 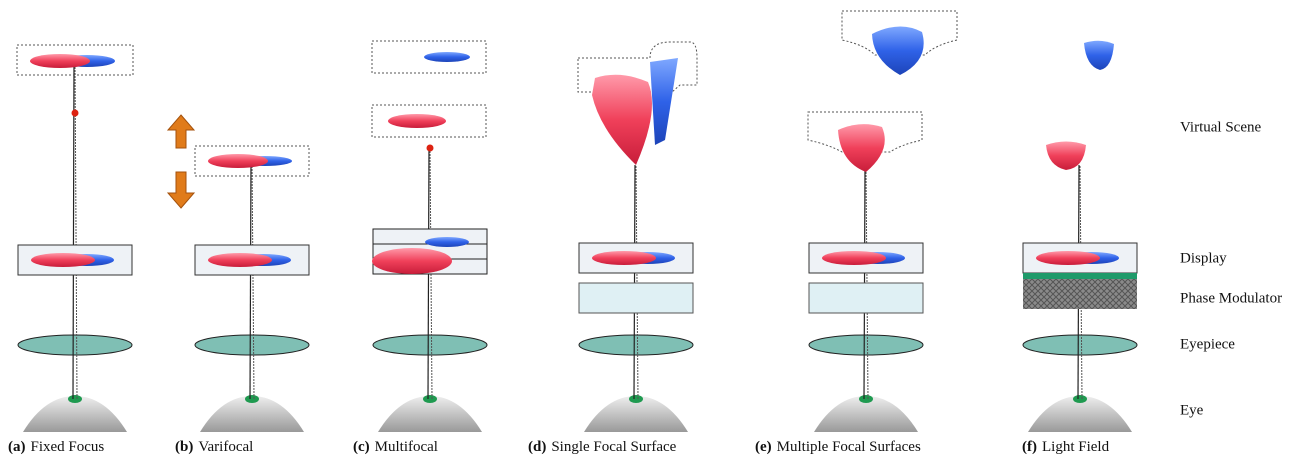 What do you see at coordinates (763, 447) in the screenshot?
I see `caption-tag: (e)` at bounding box center [763, 447].